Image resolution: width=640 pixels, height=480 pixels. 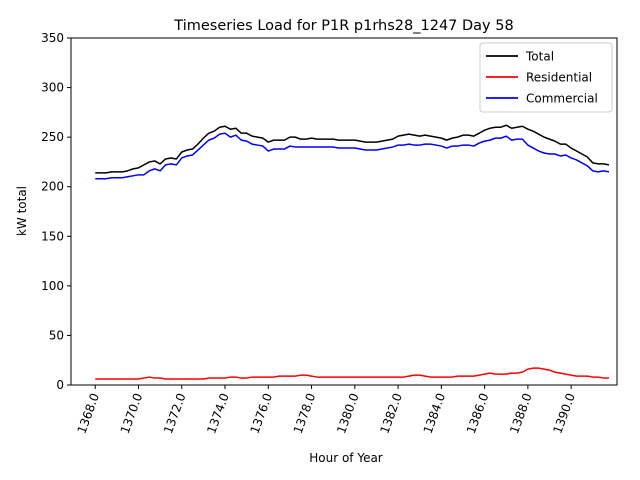 What do you see at coordinates (539, 57) in the screenshot?
I see `legend-label-total: Total` at bounding box center [539, 57].